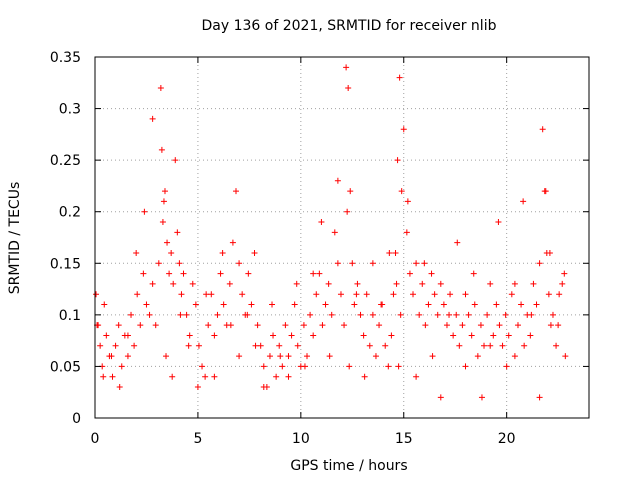 Image resolution: width=640 pixels, height=480 pixels. Describe the element at coordinates (70, 316) in the screenshot. I see `y-tick-label: 0.1` at that location.